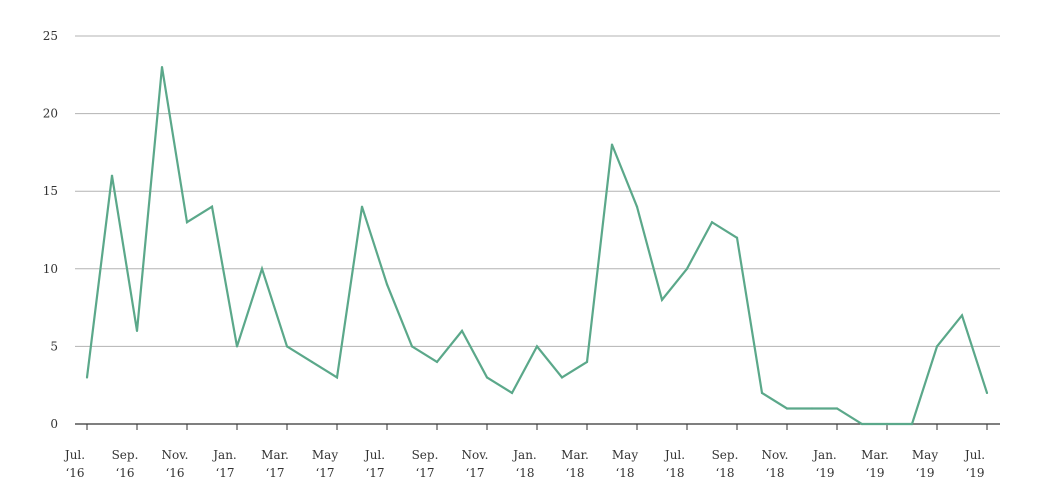 Image resolution: width=1052 pixels, height=496 pixels. What do you see at coordinates (50, 114) in the screenshot?
I see `y-tick-label: 20` at bounding box center [50, 114].